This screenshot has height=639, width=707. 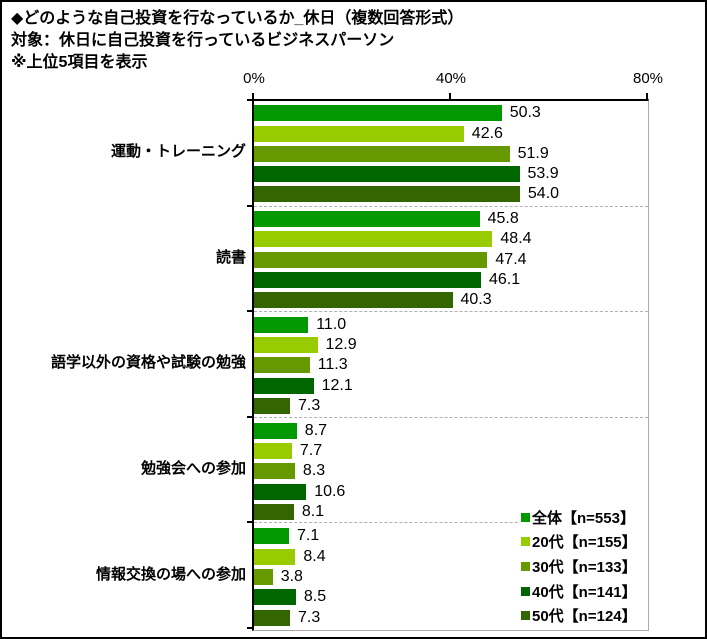 What do you see at coordinates (193, 469) in the screenshot?
I see `category-label: 勉強会への参加` at bounding box center [193, 469].